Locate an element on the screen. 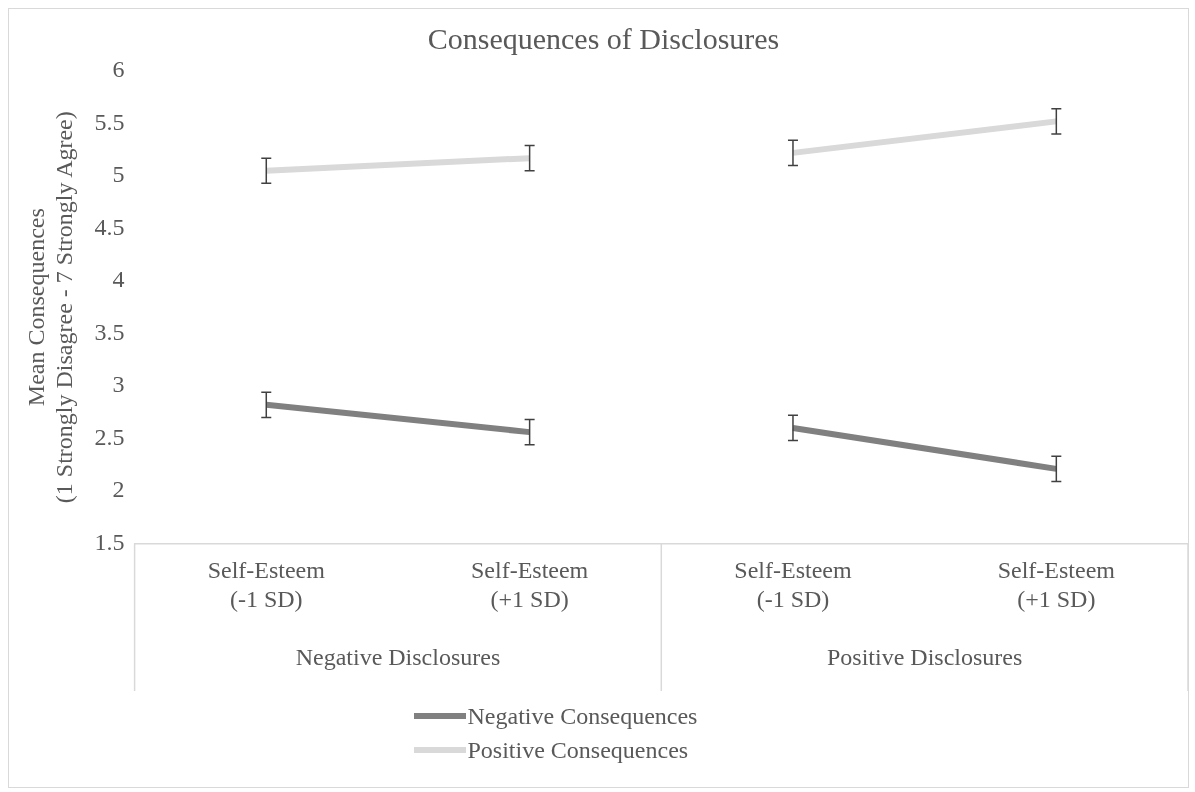 The width and height of the screenshot is (1195, 792). chart-title: Consequences of Disclosures is located at coordinates (603, 38).